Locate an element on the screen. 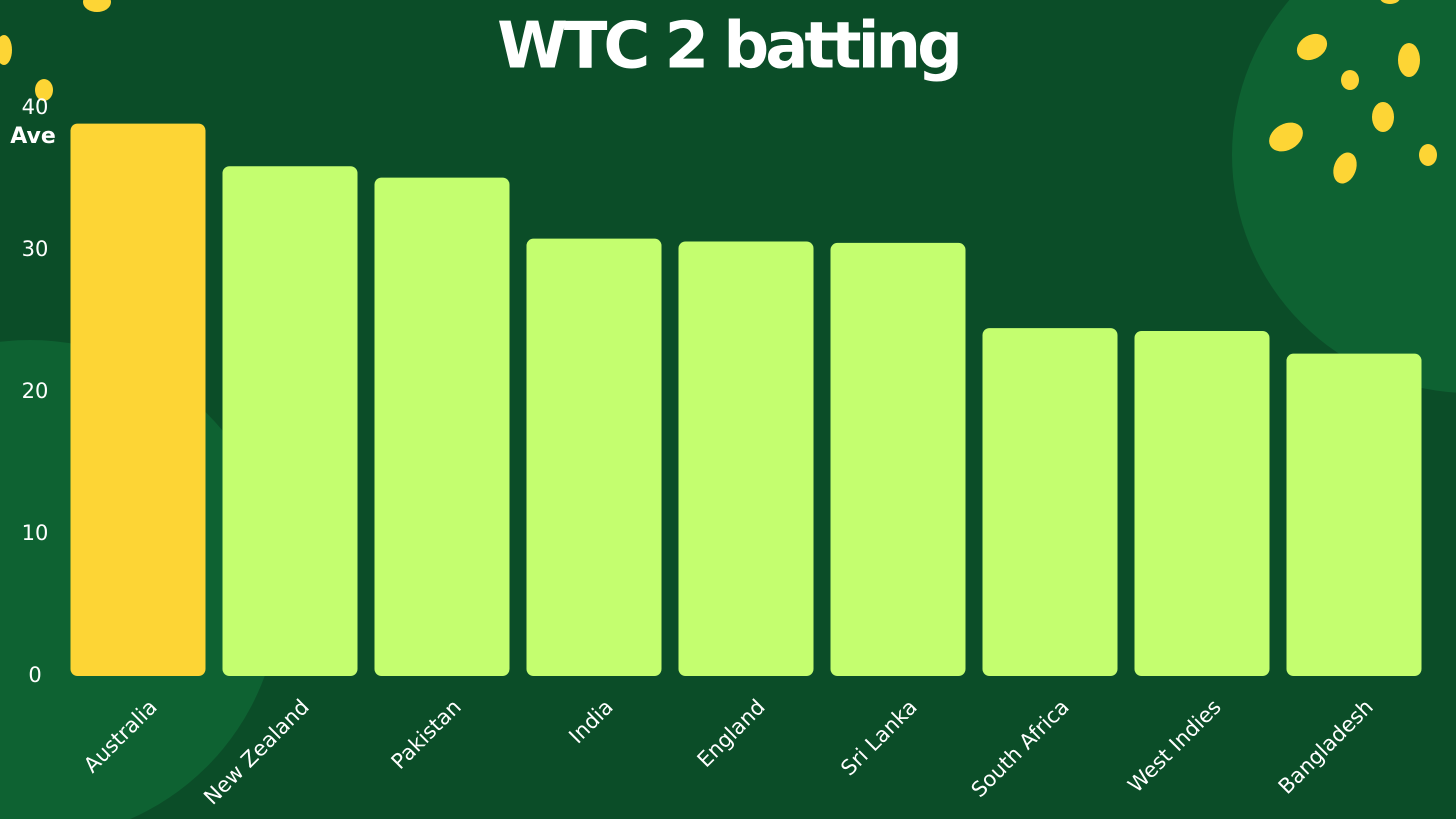 The height and width of the screenshot is (819, 1456). y-tick-label: 10 is located at coordinates (35, 533).